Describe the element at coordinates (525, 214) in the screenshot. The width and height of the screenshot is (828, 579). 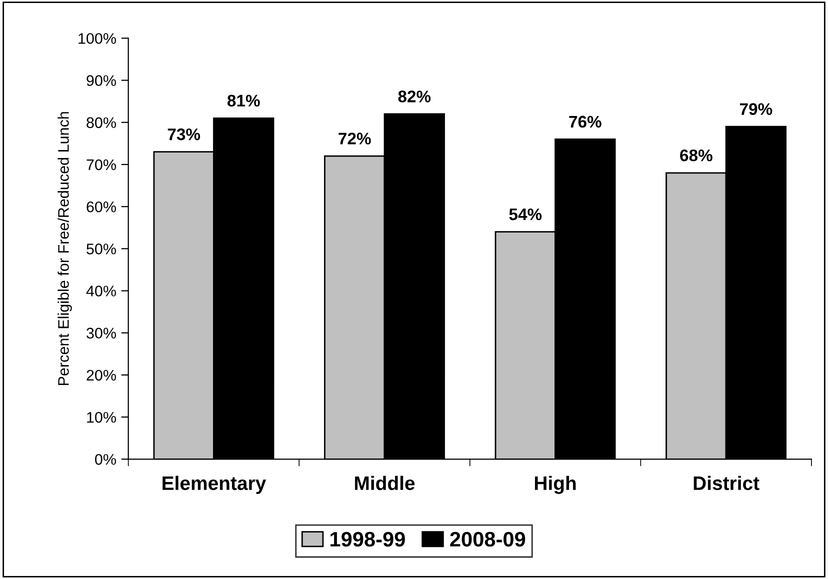
I see `data-label: 54%` at that location.